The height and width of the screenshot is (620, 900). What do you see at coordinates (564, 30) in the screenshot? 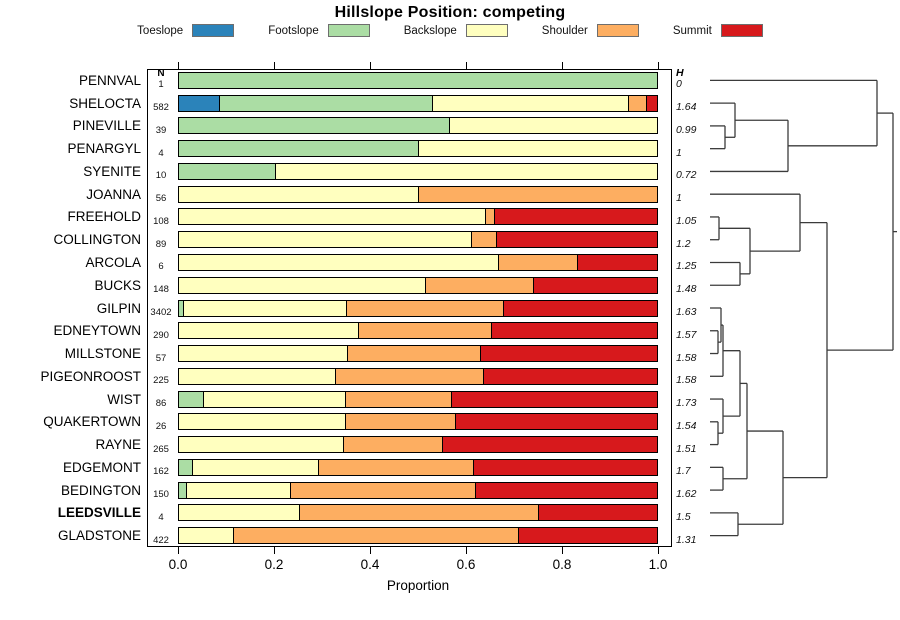
I see `legend-label: Shoulder` at bounding box center [564, 30].